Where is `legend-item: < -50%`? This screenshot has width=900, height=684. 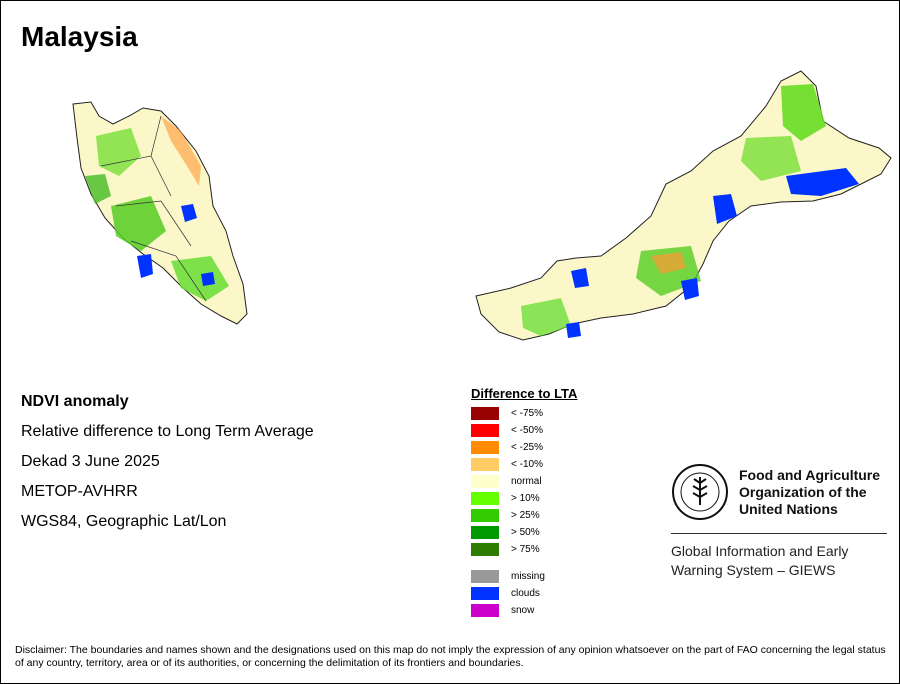
legend-item: < -50% is located at coordinates (524, 430).